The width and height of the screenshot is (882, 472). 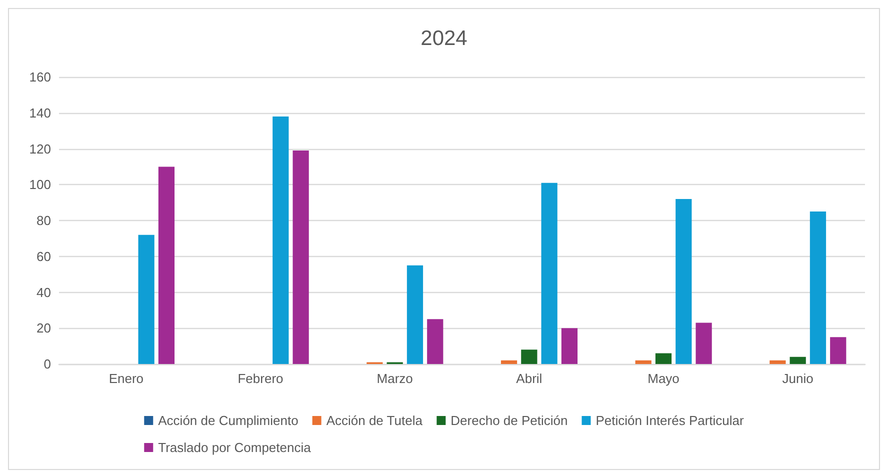 What do you see at coordinates (798, 378) in the screenshot?
I see `x-tick-label: Junio` at bounding box center [798, 378].